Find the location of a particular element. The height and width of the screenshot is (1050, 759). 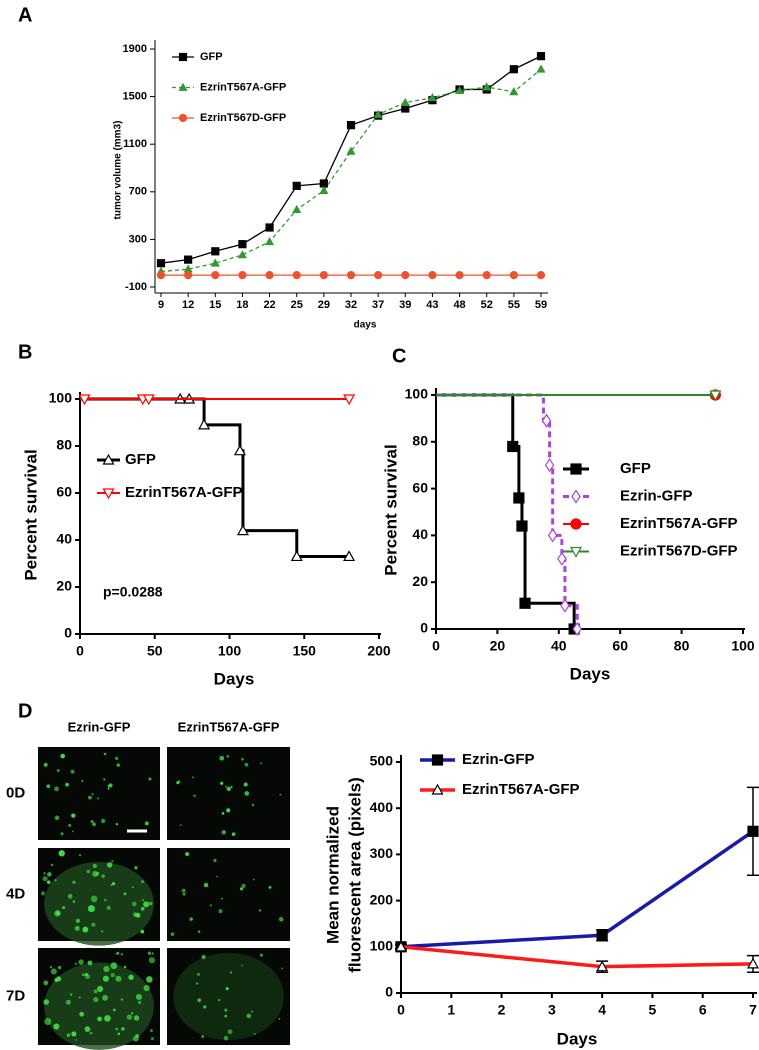

panel-letter: B is located at coordinates (25, 352).